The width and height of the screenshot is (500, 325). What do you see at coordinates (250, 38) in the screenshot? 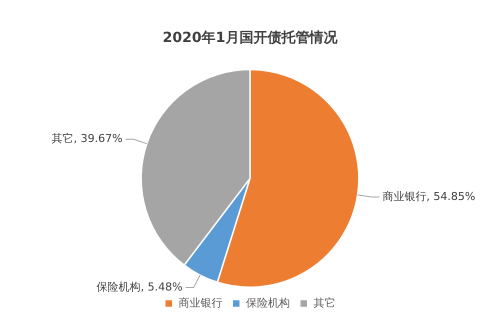
I see `chart-title: 2020年1月国开债托管情况` at bounding box center [250, 38].